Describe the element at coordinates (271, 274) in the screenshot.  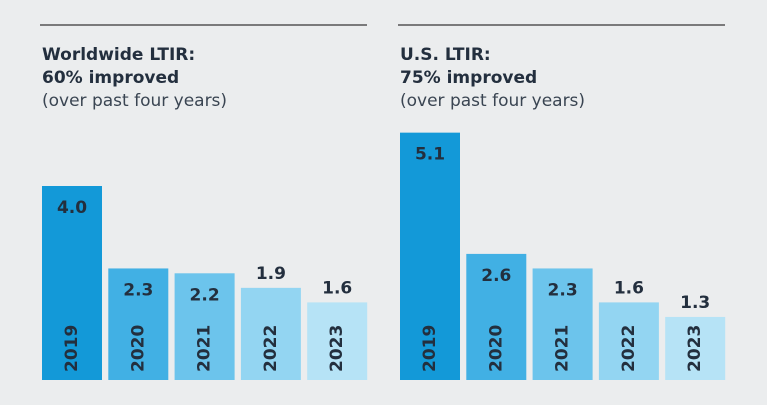
I see `value-label: 1.9` at that location.